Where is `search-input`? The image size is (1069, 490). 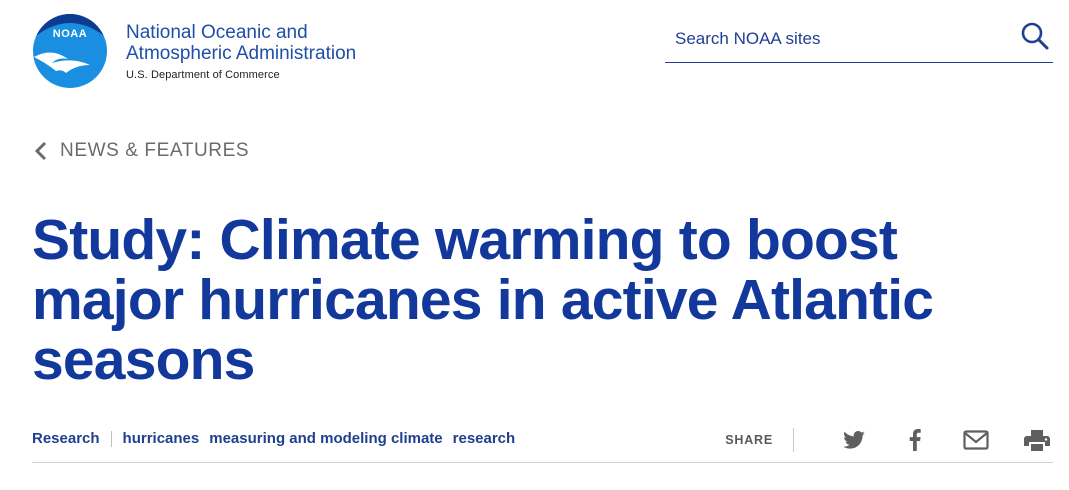 search-input is located at coordinates (835, 39).